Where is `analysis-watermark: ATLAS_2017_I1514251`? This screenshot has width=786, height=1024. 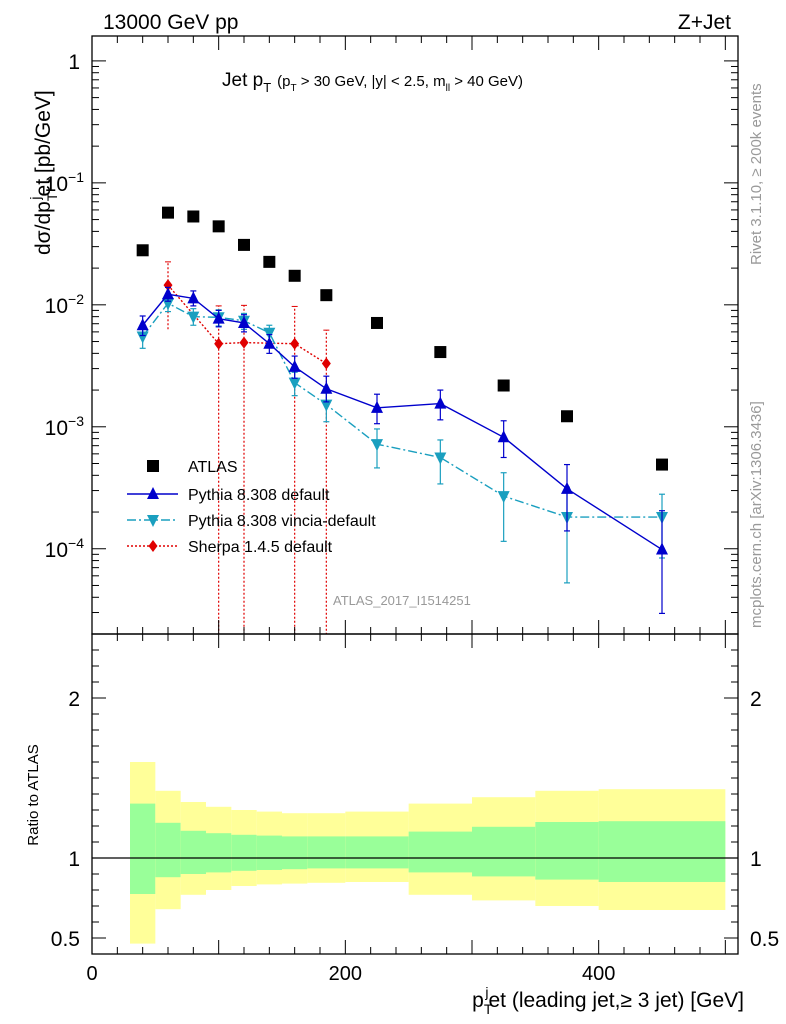
analysis-watermark: ATLAS_2017_I1514251 is located at coordinates (402, 600).